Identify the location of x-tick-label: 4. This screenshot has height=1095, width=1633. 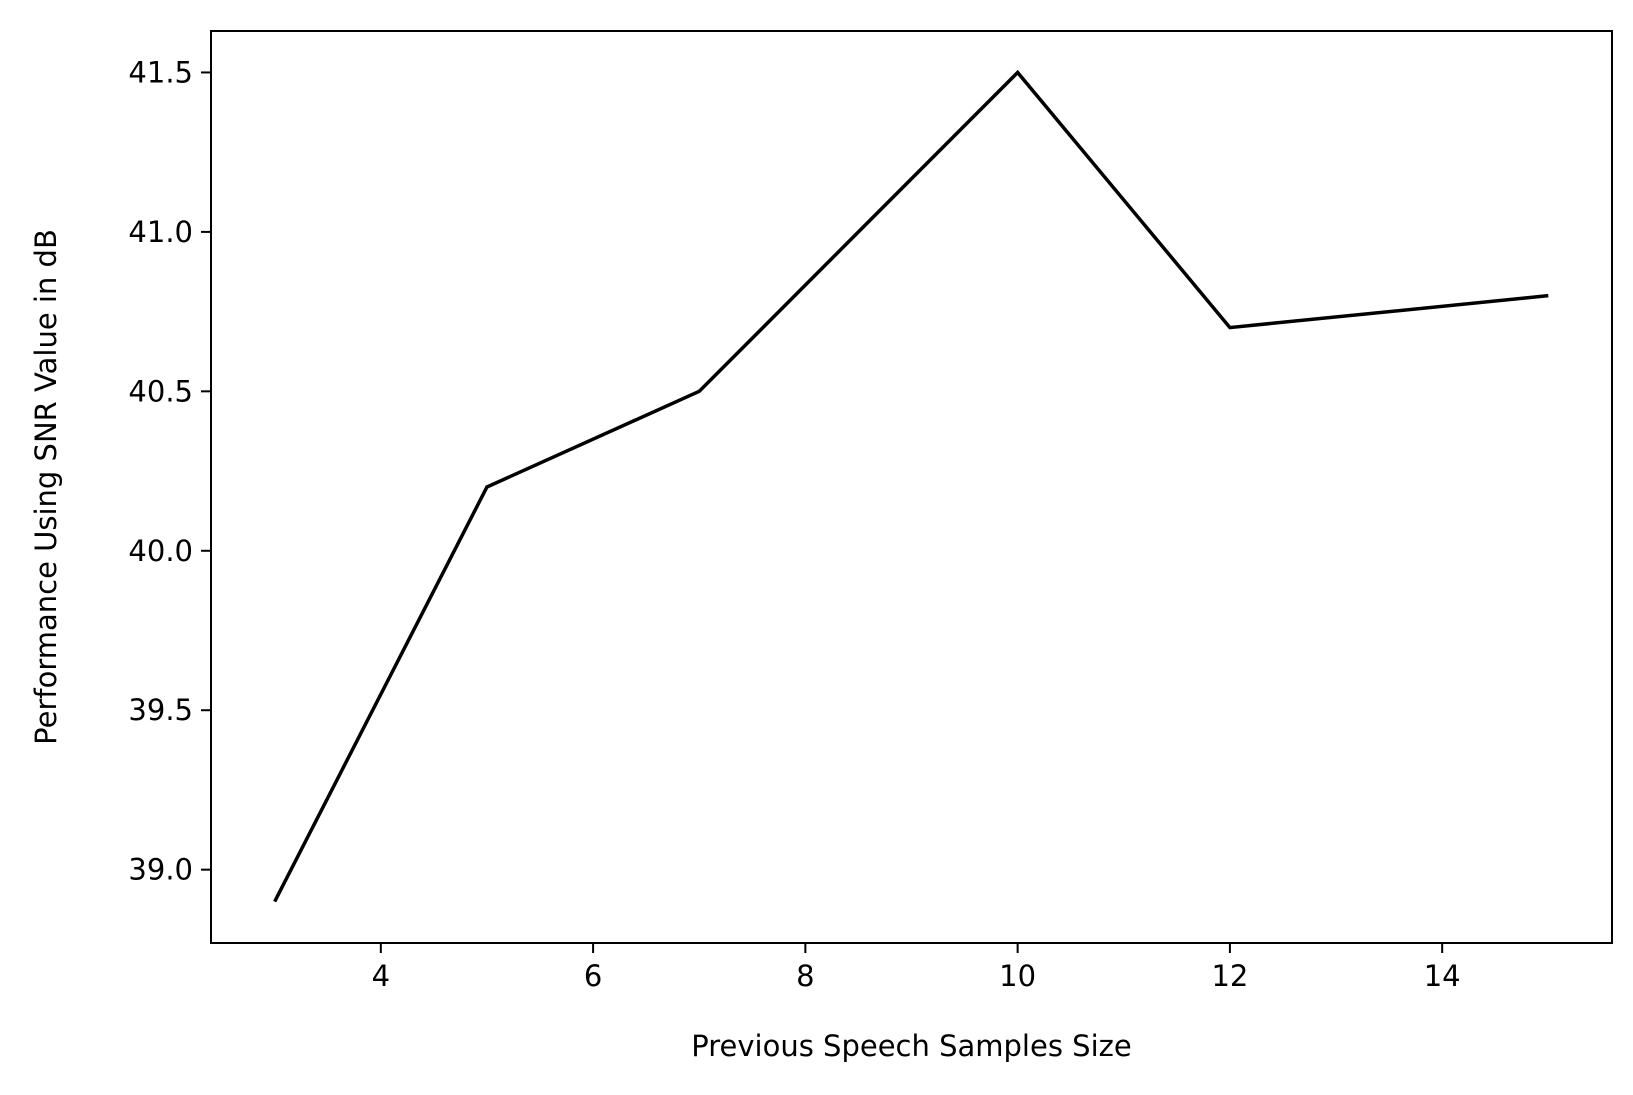
(381, 976).